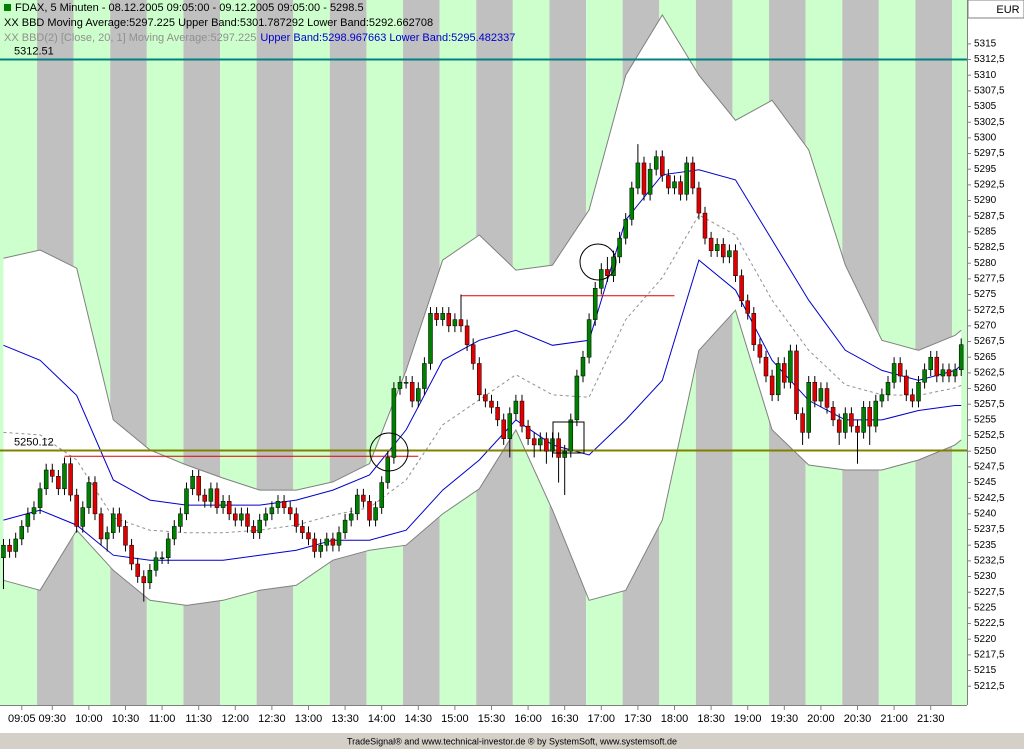 This screenshot has height=749, width=1024. Describe the element at coordinates (985, 420) in the screenshot. I see `y-tick-label: 5255` at that location.